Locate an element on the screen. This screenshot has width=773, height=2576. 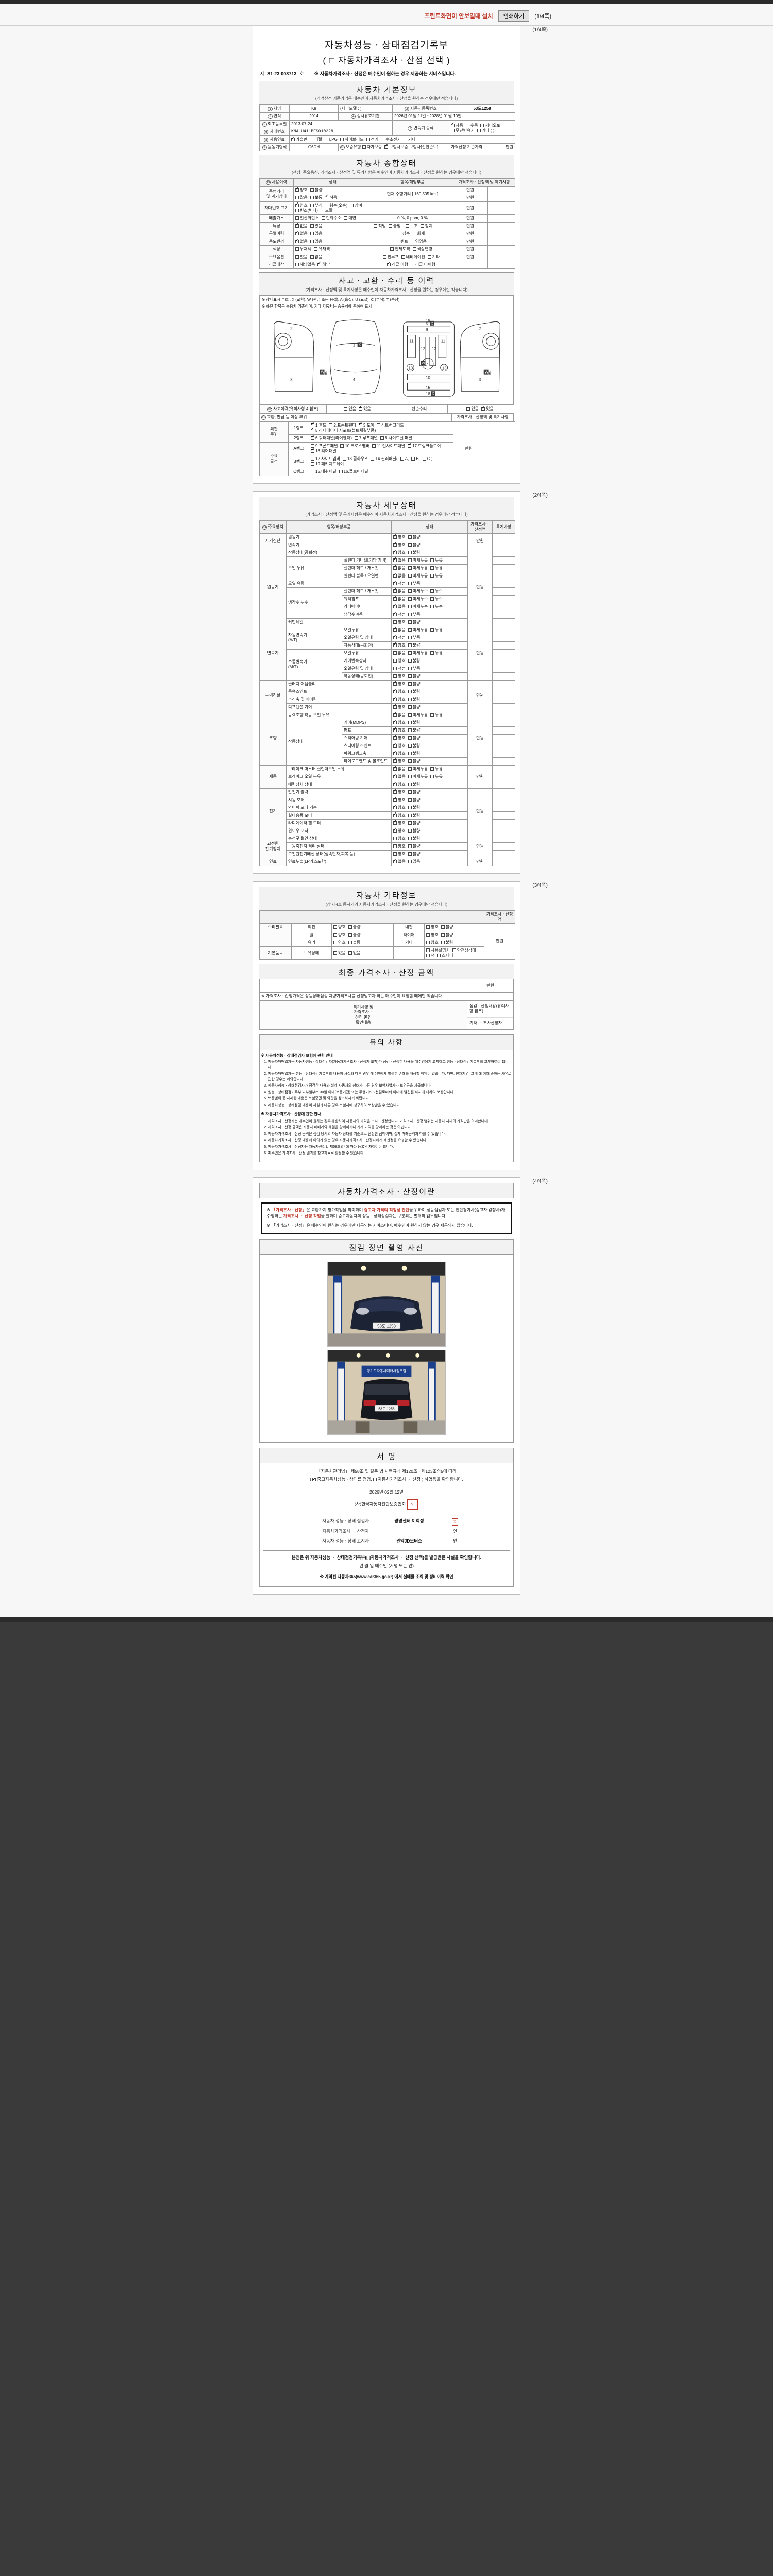
et01-0: 양호 is located at coordinates (432, 927).